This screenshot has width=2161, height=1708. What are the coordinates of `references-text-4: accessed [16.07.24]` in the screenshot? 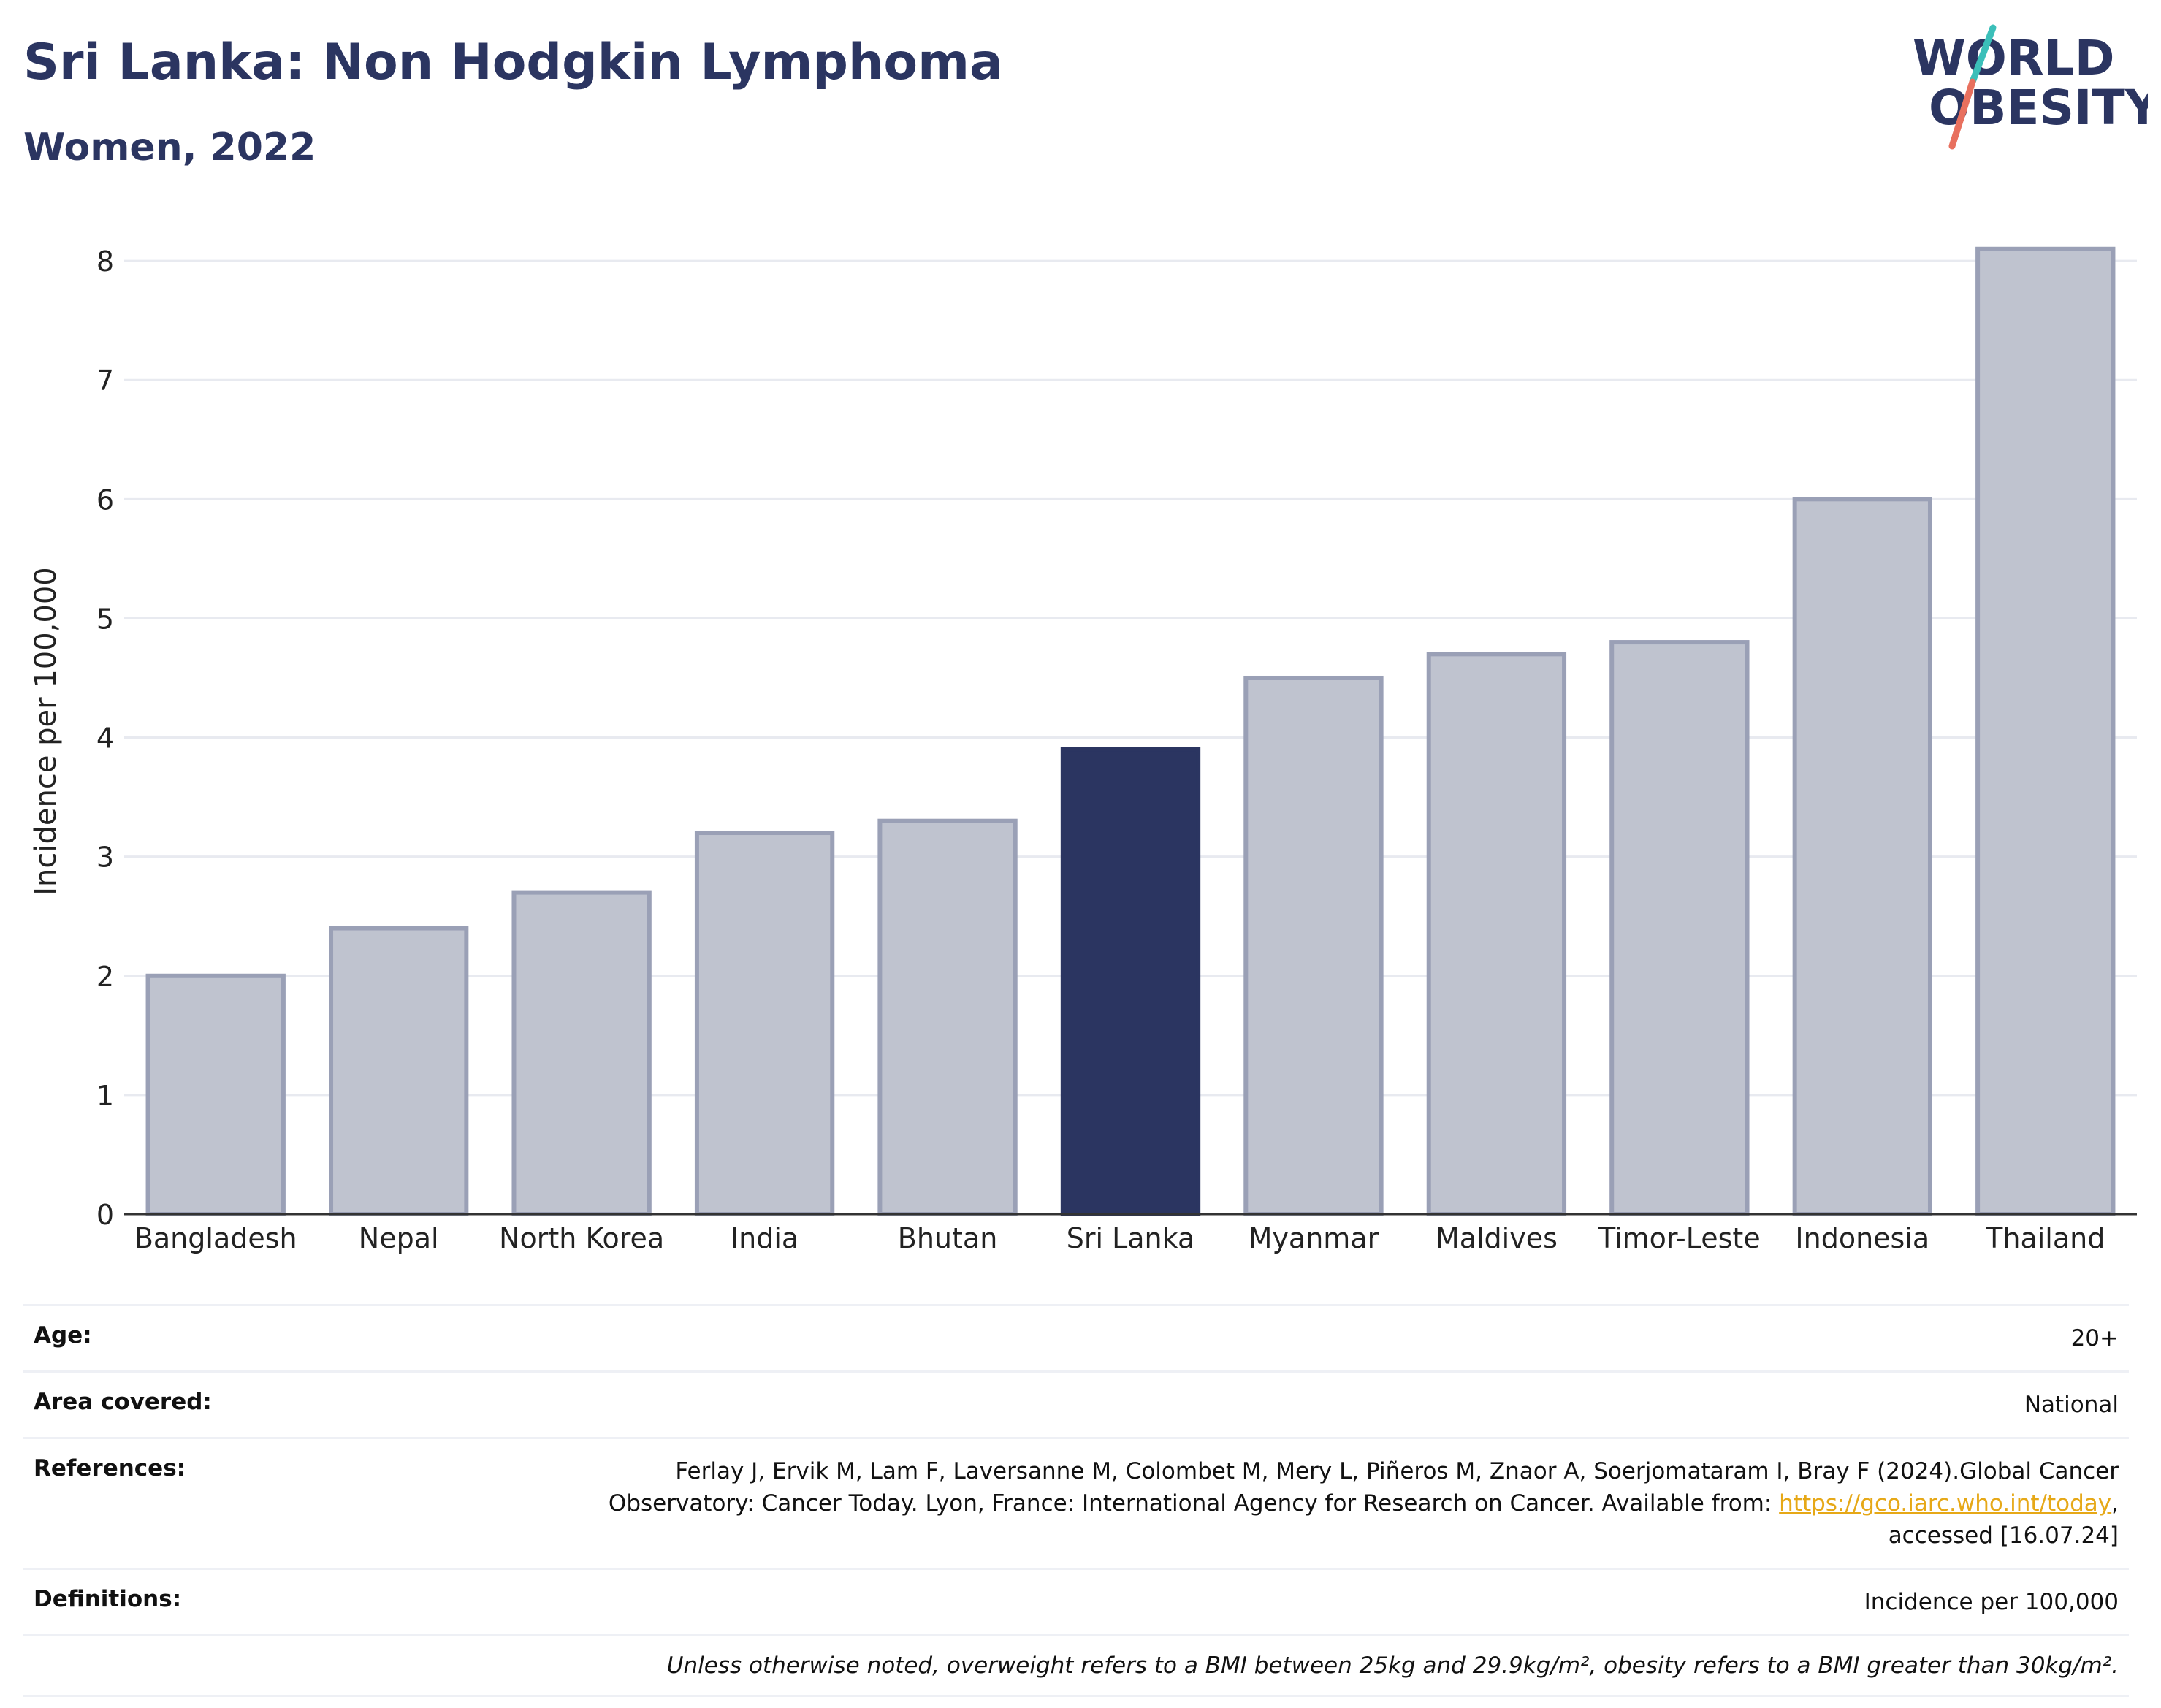 It's located at (2004, 1535).